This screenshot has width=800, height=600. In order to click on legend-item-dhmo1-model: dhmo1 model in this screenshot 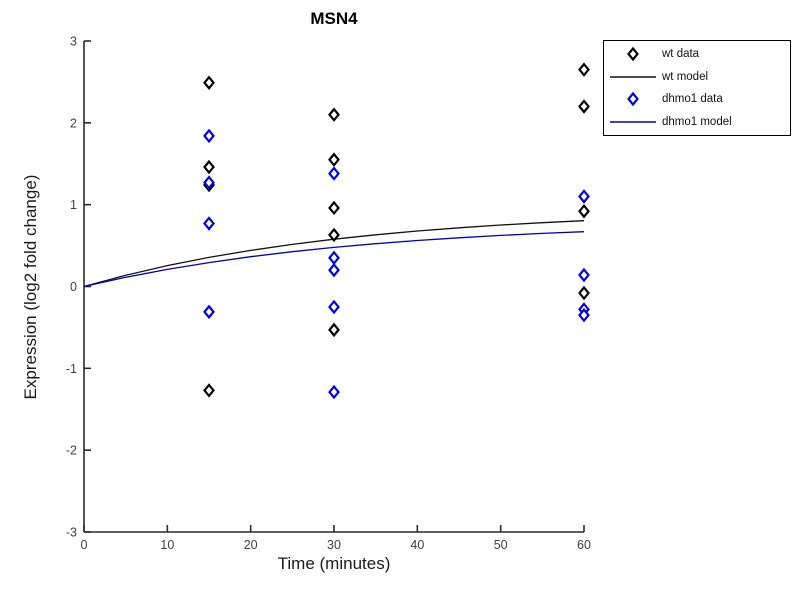, I will do `click(697, 122)`.